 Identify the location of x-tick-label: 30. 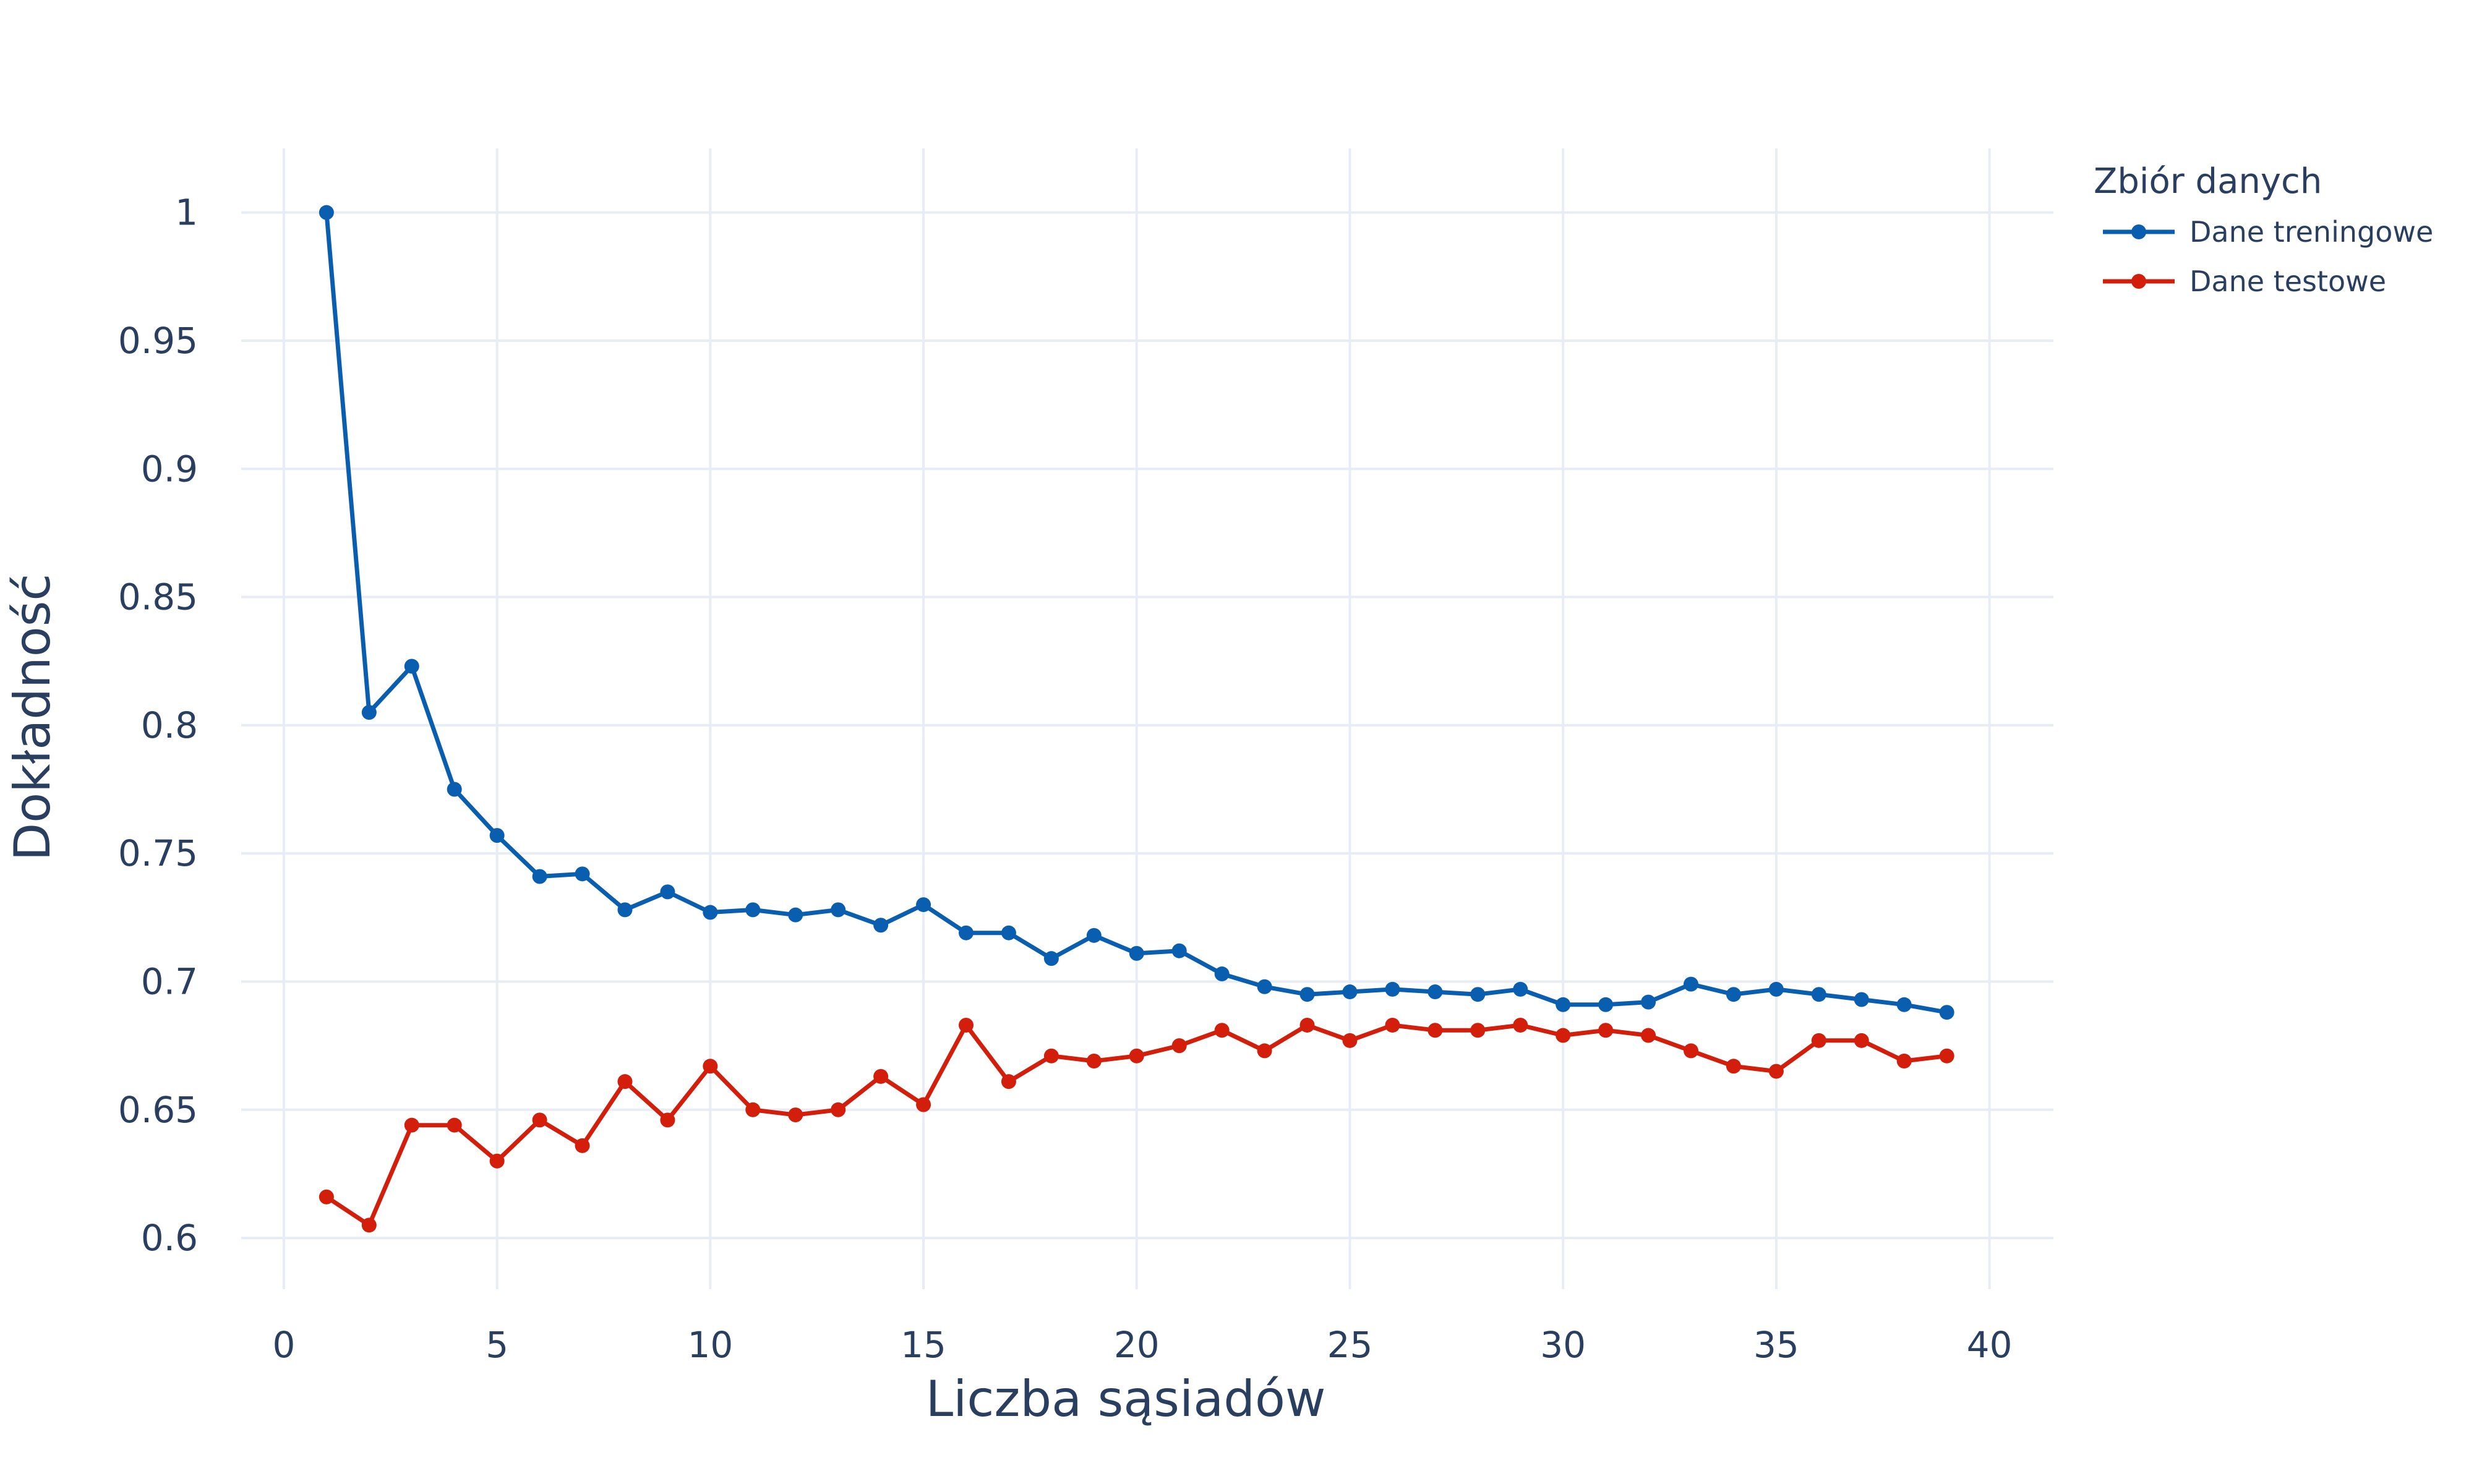
(1563, 1345).